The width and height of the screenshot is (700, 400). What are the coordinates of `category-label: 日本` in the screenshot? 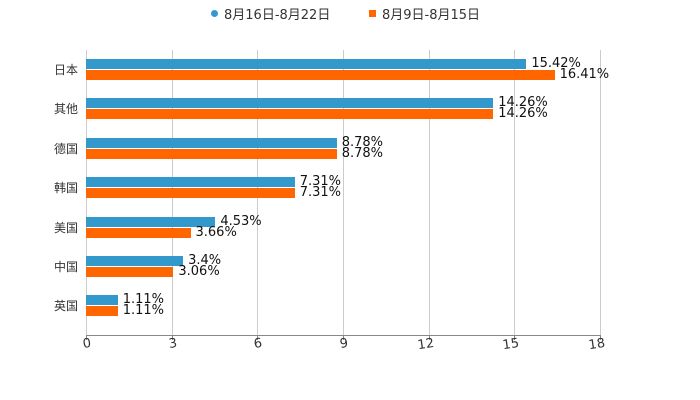 It's located at (65, 70).